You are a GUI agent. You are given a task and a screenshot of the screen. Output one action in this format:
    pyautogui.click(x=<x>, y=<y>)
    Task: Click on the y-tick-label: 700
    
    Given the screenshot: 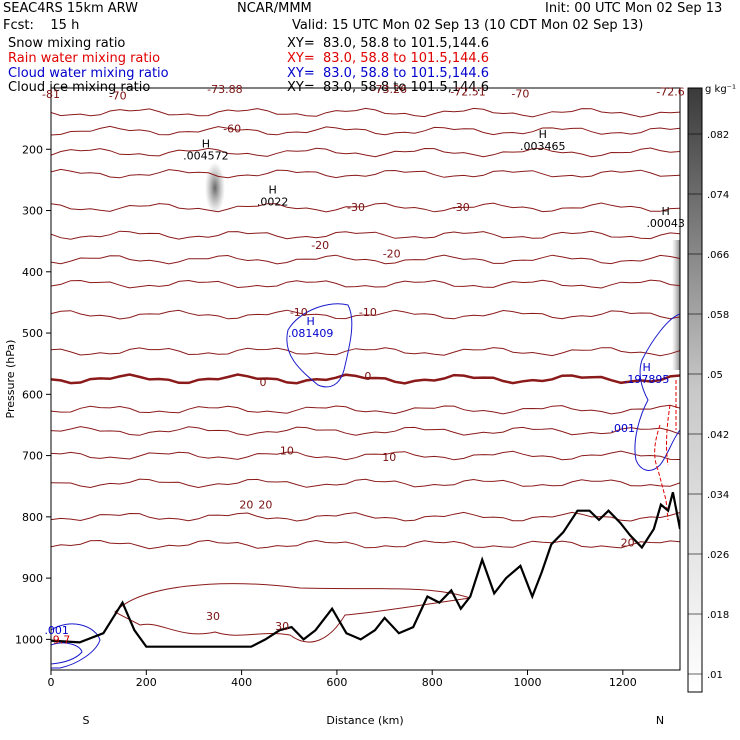 What is the action you would take?
    pyautogui.click(x=32, y=456)
    